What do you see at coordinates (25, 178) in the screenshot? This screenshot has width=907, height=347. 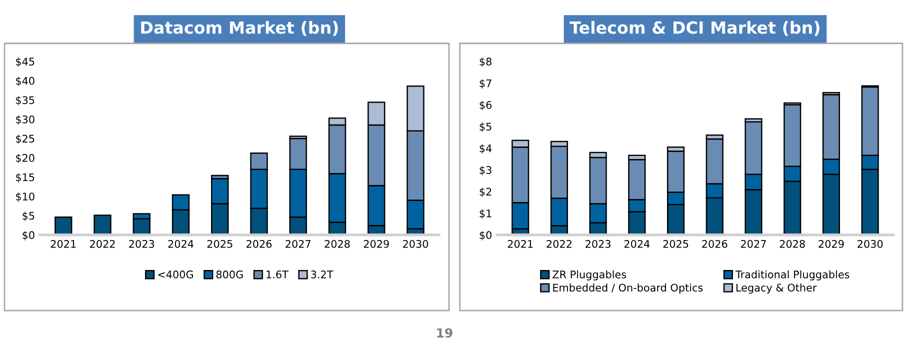 I see `y-tick-label: $15` at bounding box center [25, 178].